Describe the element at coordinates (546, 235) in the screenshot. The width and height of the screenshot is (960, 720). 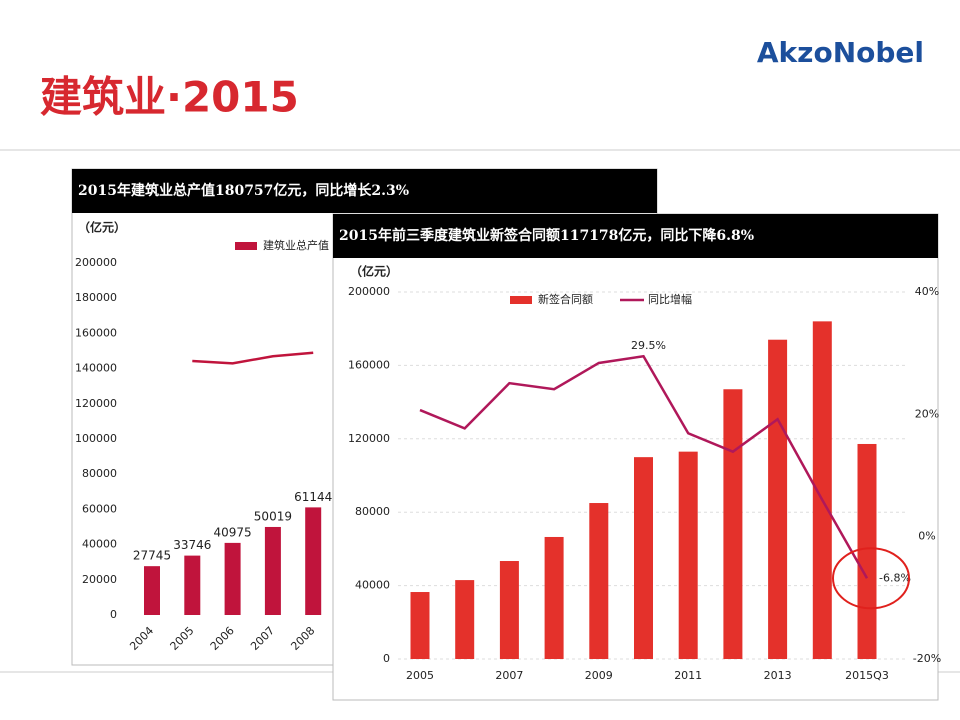
I see `chart-title: 2015年前三季度建筑业新签合同额117178亿元，同比下降6.8%` at that location.